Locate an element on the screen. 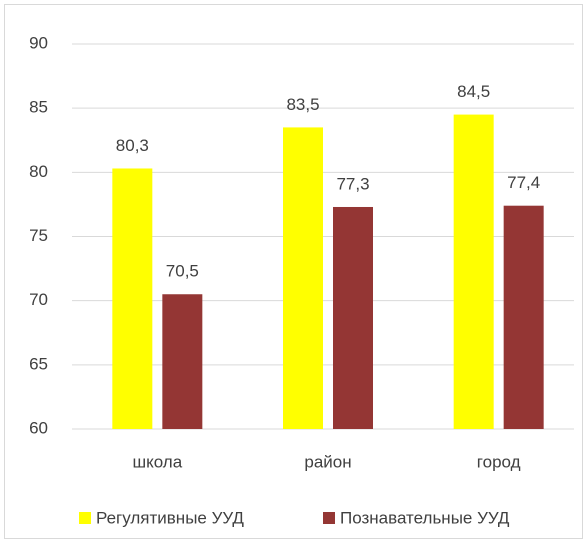 The image size is (587, 543). legend-label: Регулятивные УУД is located at coordinates (170, 517).